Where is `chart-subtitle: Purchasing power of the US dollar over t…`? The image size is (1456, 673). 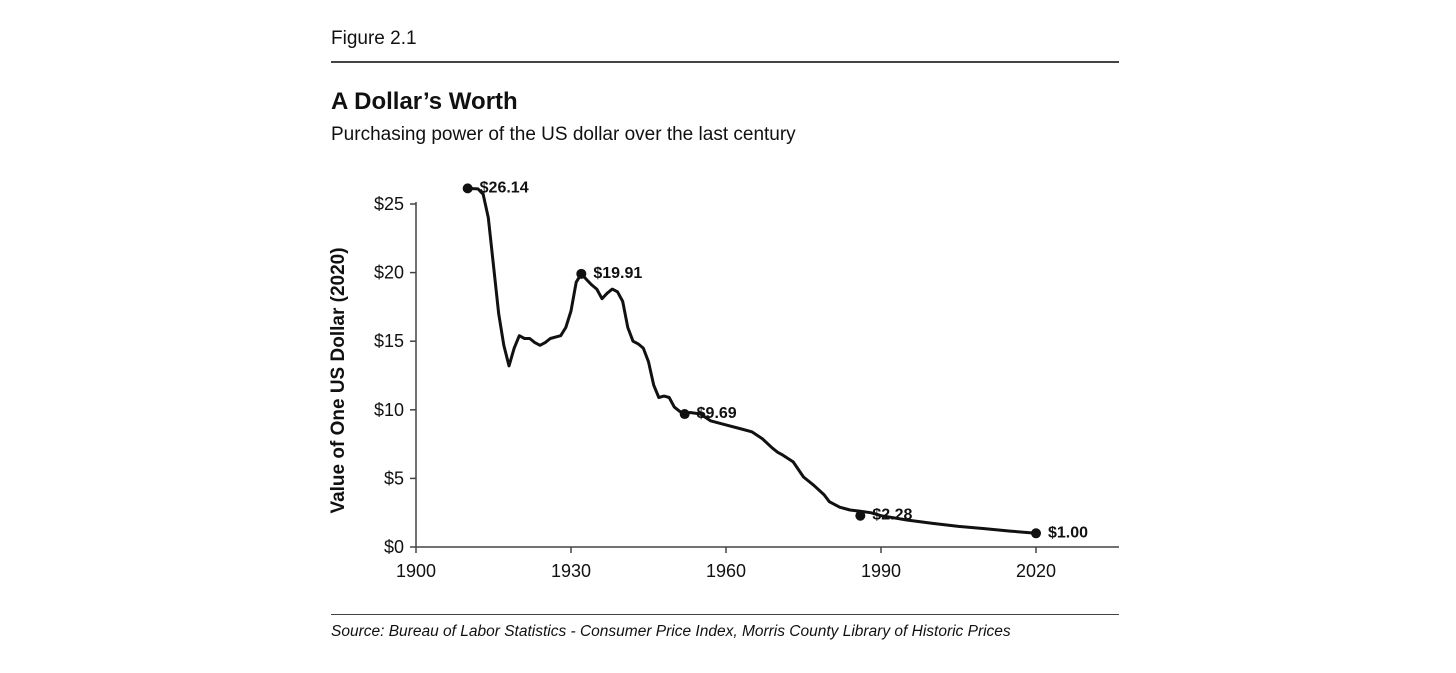
chart-subtitle: Purchasing power of the US dollar over t… is located at coordinates (563, 134).